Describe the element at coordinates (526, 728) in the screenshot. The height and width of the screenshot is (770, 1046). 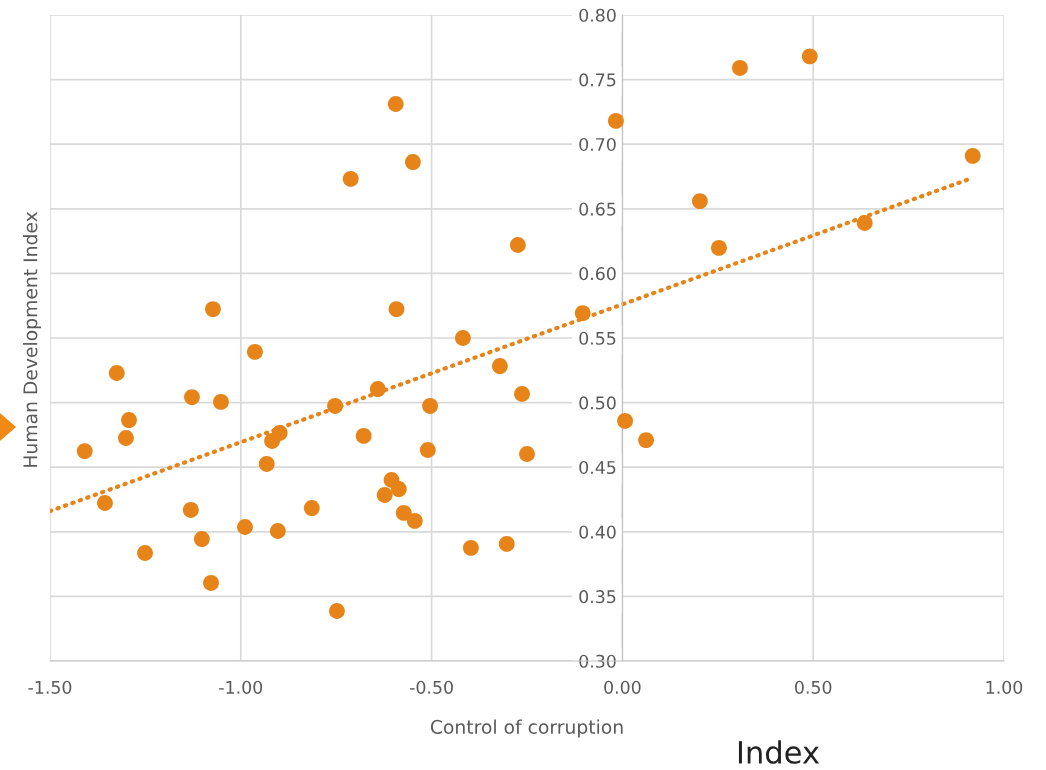
I see `x-axis-title: Control of corruption` at that location.